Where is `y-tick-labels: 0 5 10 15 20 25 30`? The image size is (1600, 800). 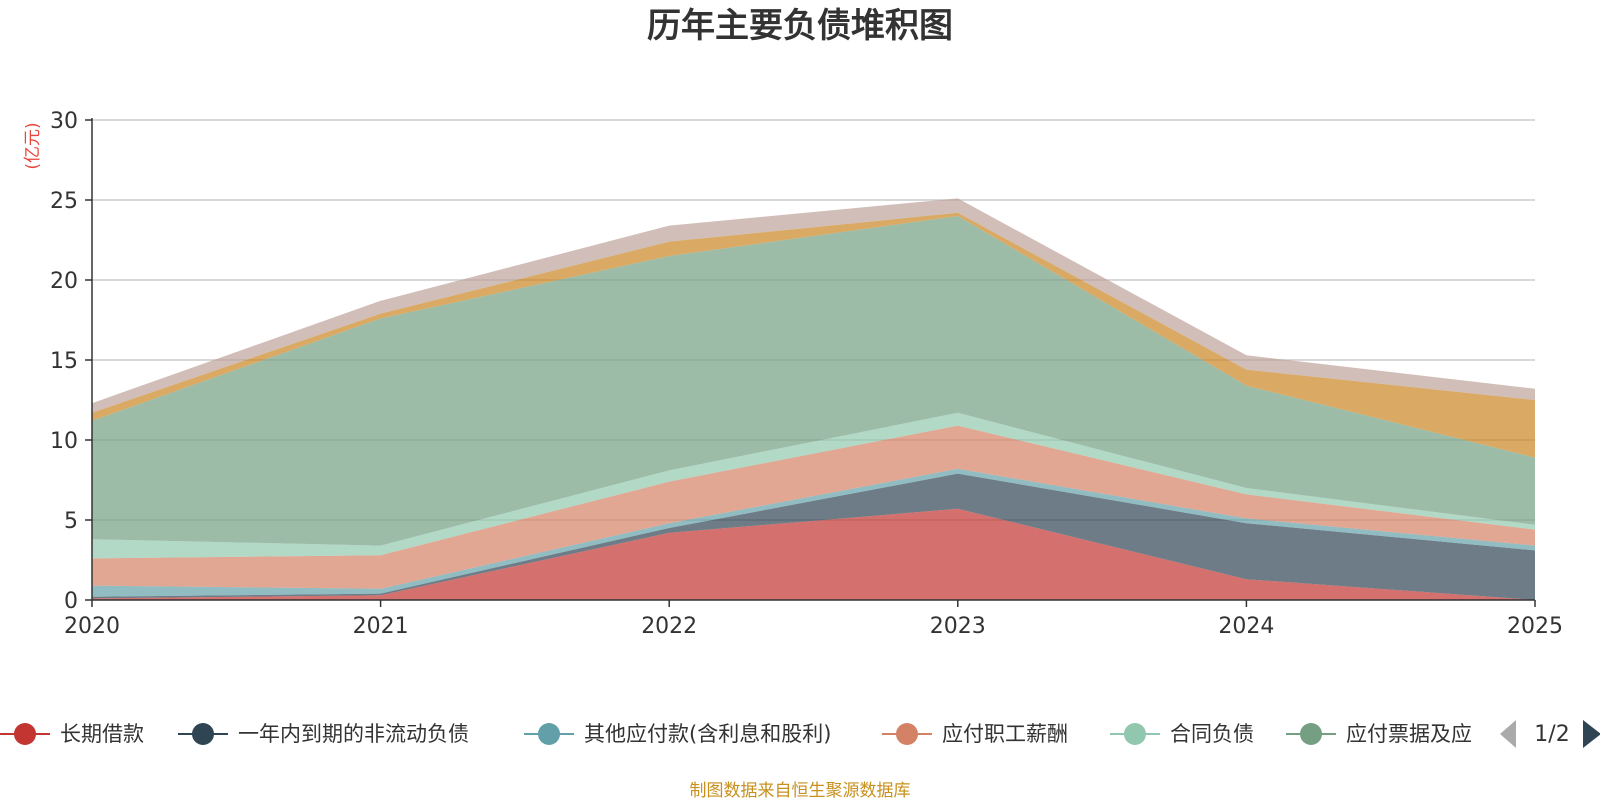 y-tick-labels: 0 5 10 15 20 25 30 is located at coordinates (64, 361).